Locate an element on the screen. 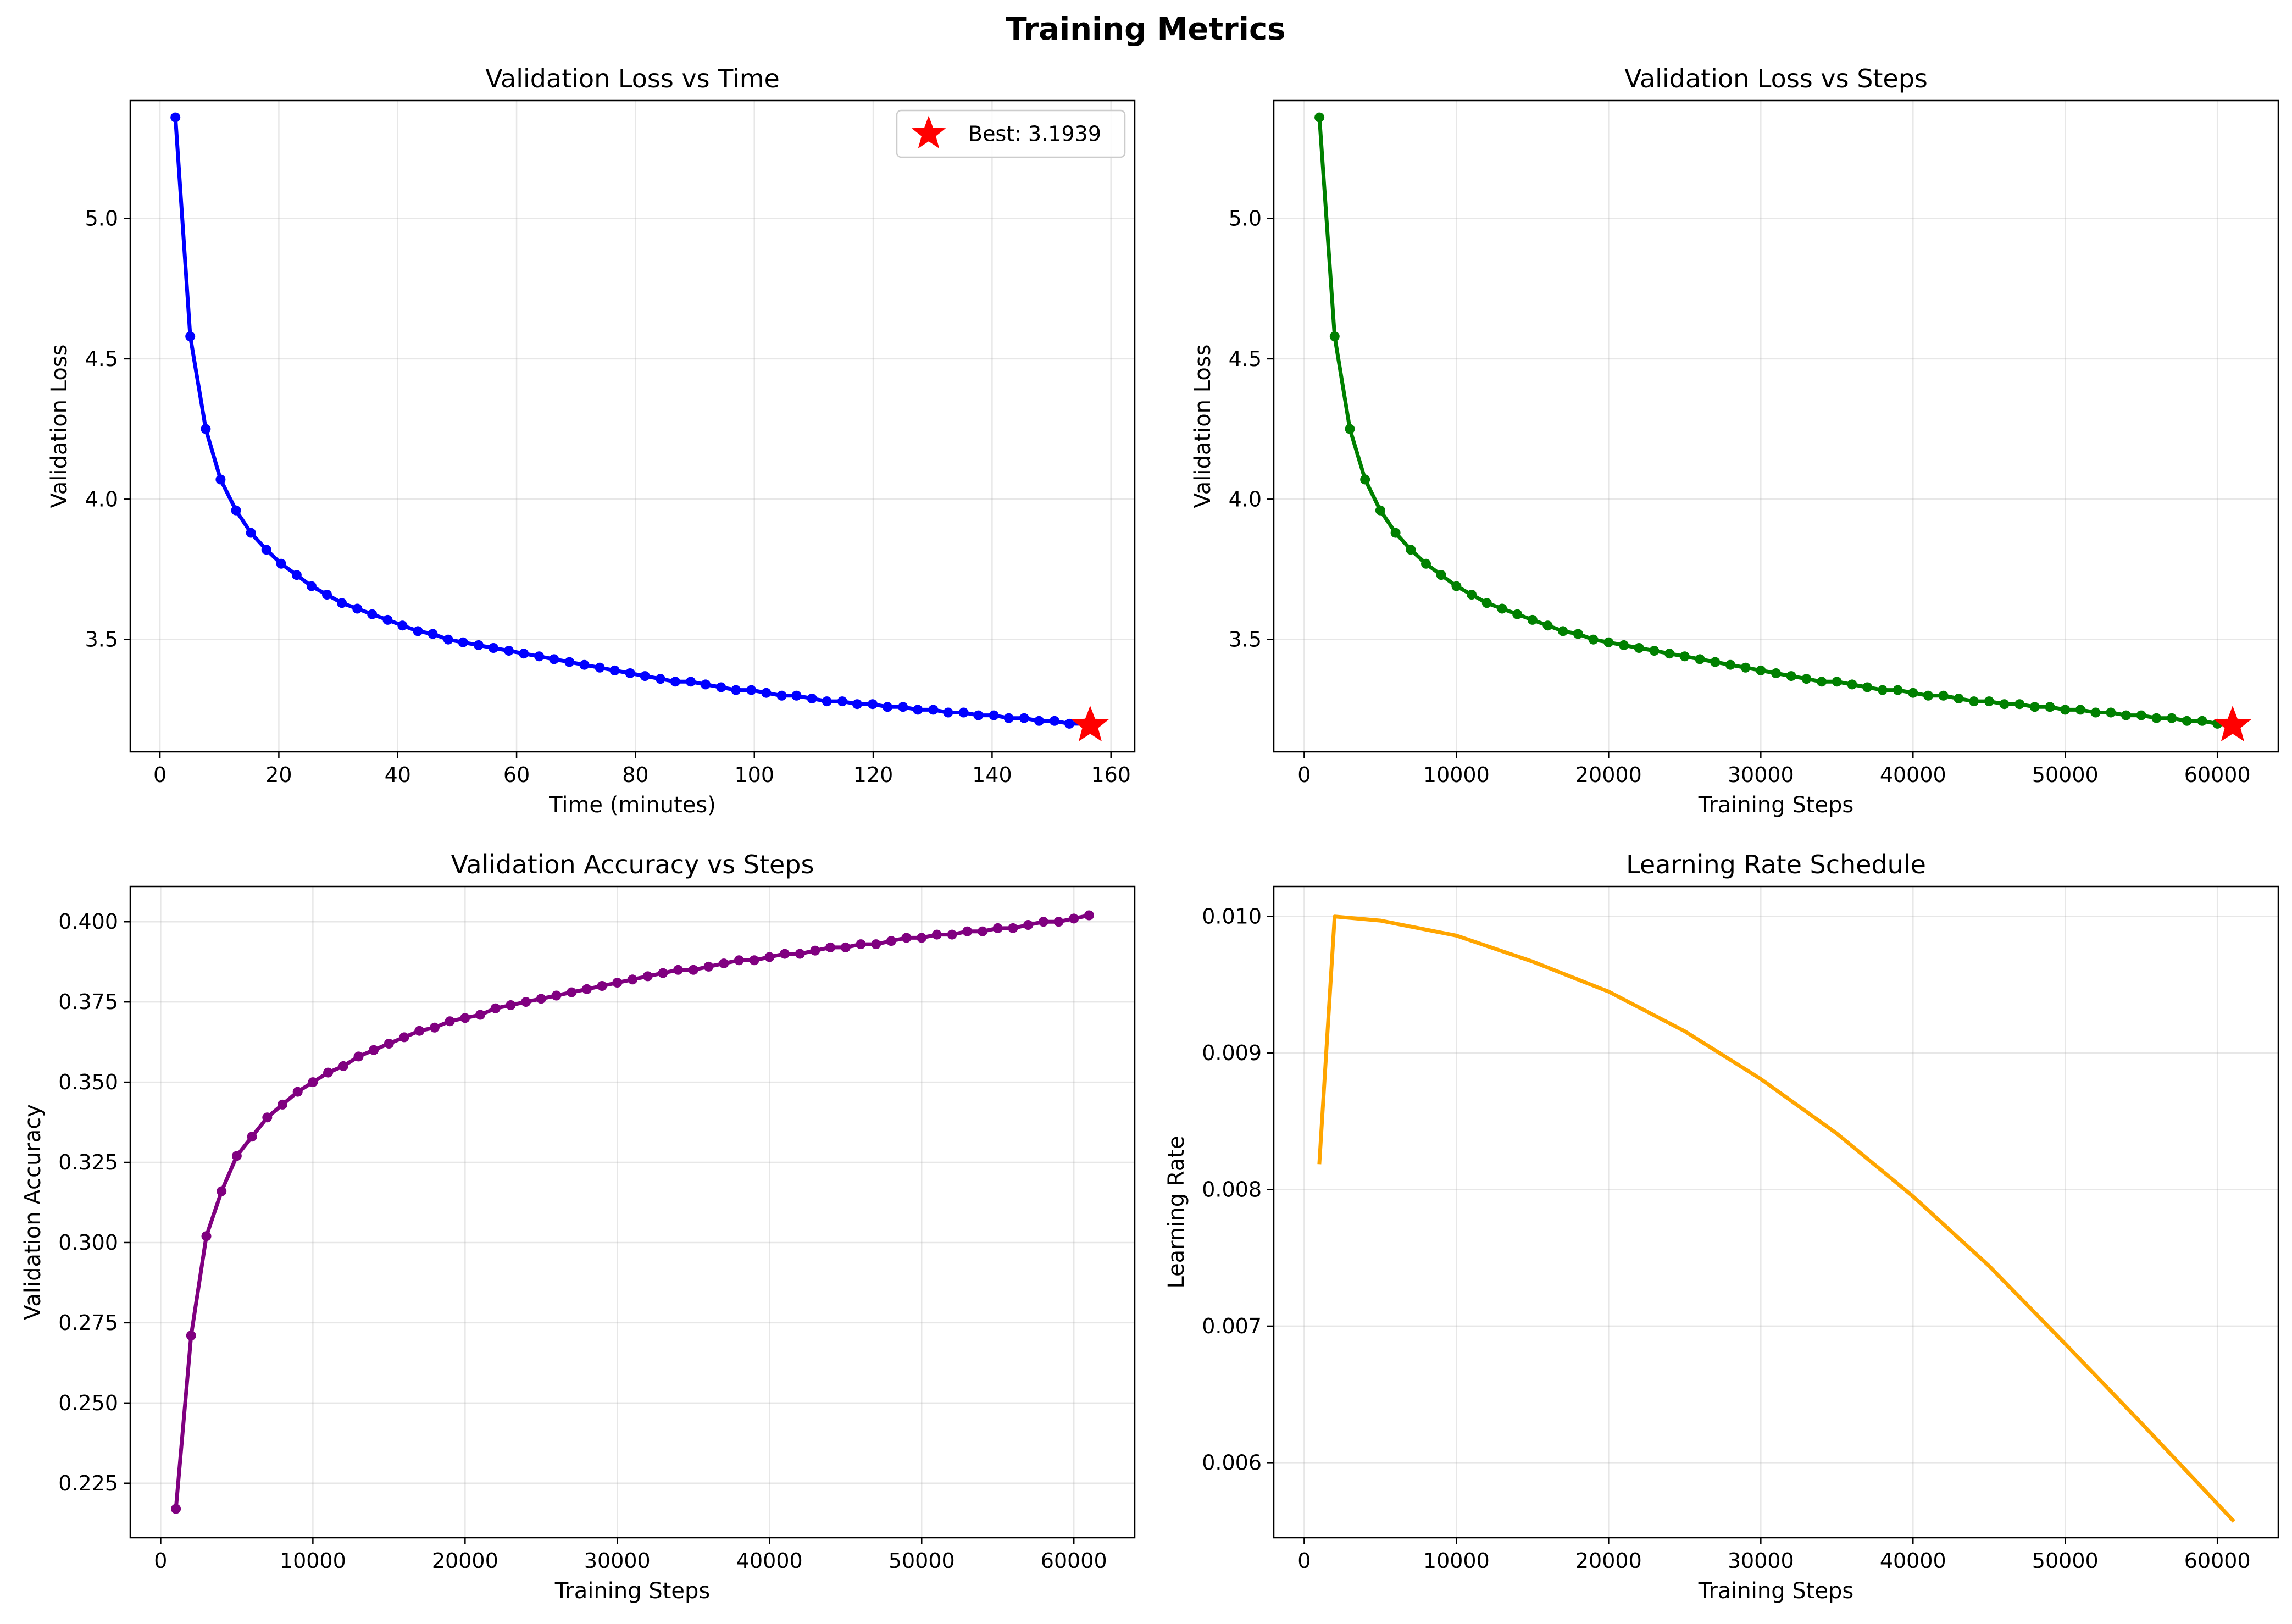  x-tick-label: 60 is located at coordinates (517, 775).